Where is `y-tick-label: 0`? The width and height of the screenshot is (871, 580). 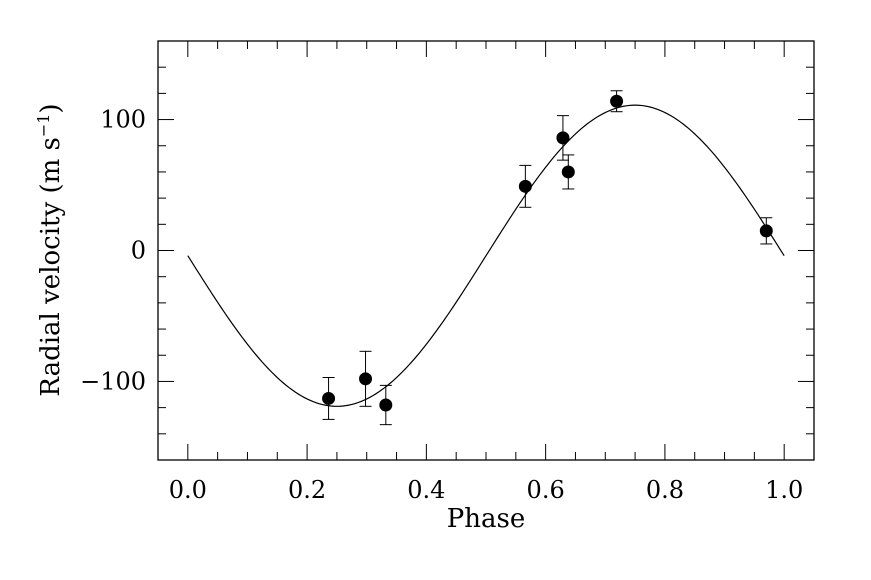
y-tick-label: 0 is located at coordinates (138, 251).